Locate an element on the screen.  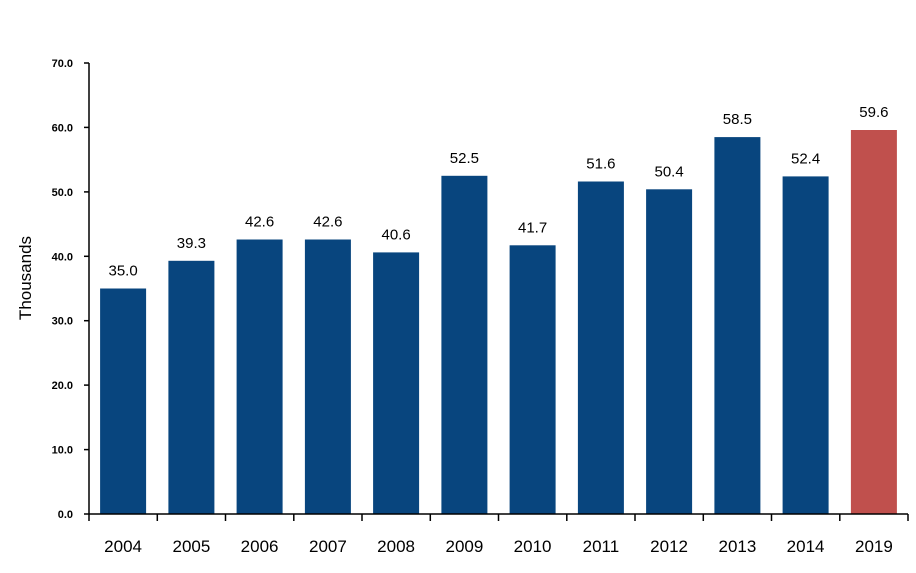
data-label-2010: 41.7 is located at coordinates (532, 227).